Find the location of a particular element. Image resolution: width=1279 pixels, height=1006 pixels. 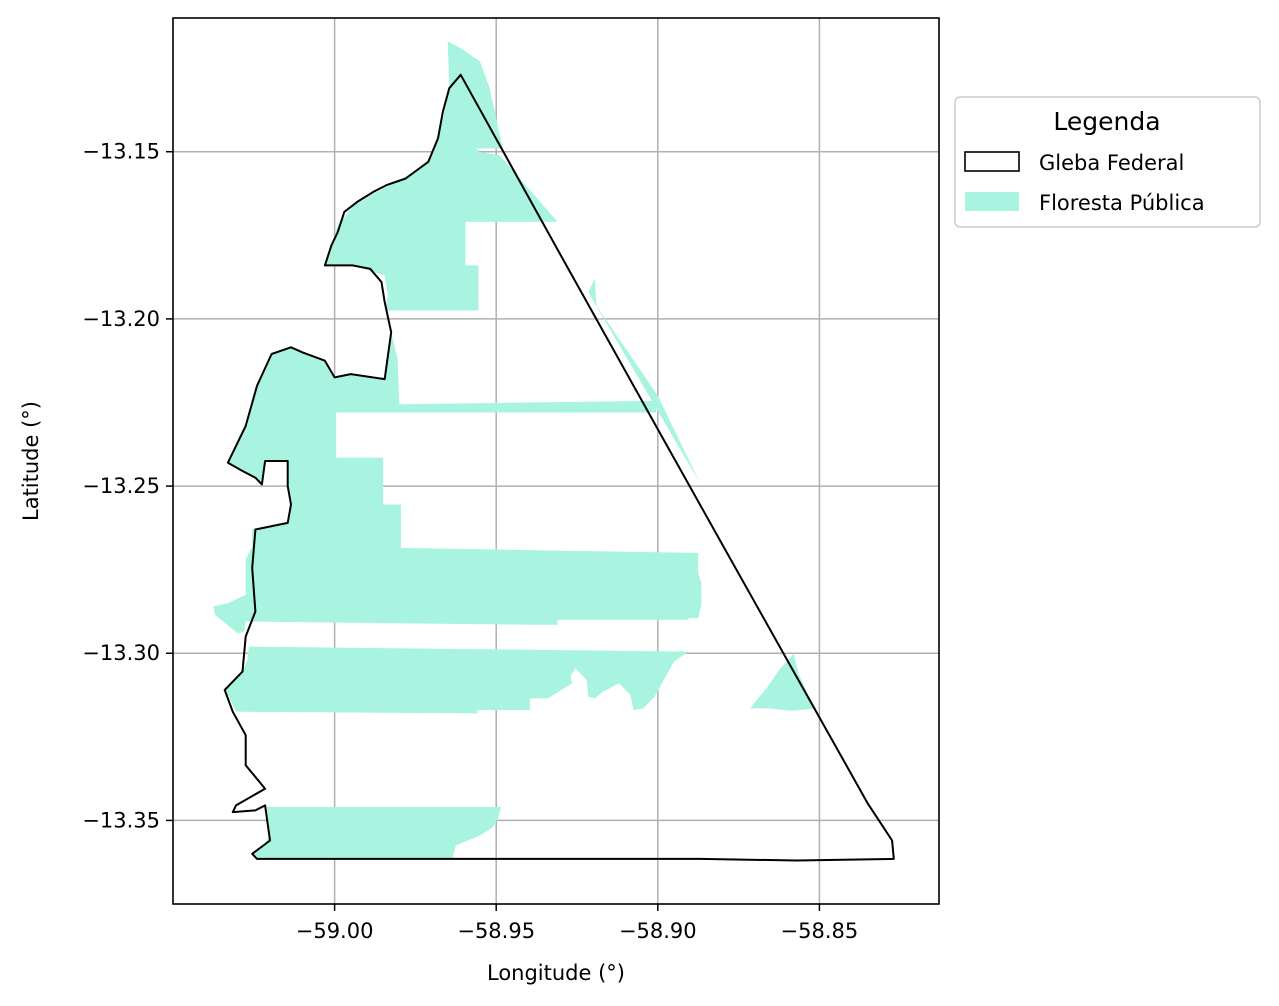

y-tick-label-0: −13.15 is located at coordinates (121, 152).